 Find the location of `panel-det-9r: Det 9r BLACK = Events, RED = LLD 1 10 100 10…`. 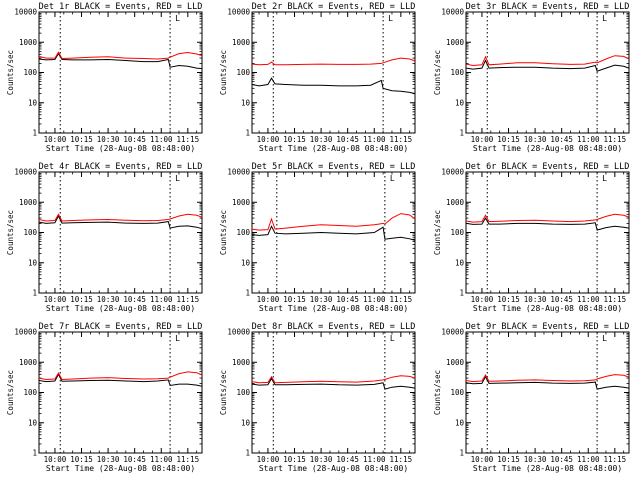

panel-det-9r: Det 9r BLACK = Events, RED = LLD 1 10 100 10… is located at coordinates (531, 397).